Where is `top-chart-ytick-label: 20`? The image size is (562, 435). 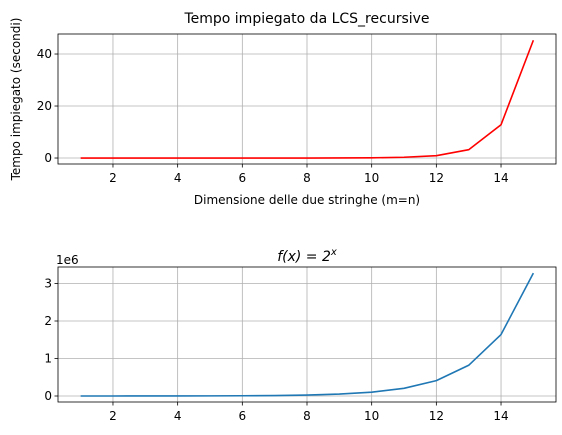
top-chart-ytick-label: 20 is located at coordinates (44, 106).